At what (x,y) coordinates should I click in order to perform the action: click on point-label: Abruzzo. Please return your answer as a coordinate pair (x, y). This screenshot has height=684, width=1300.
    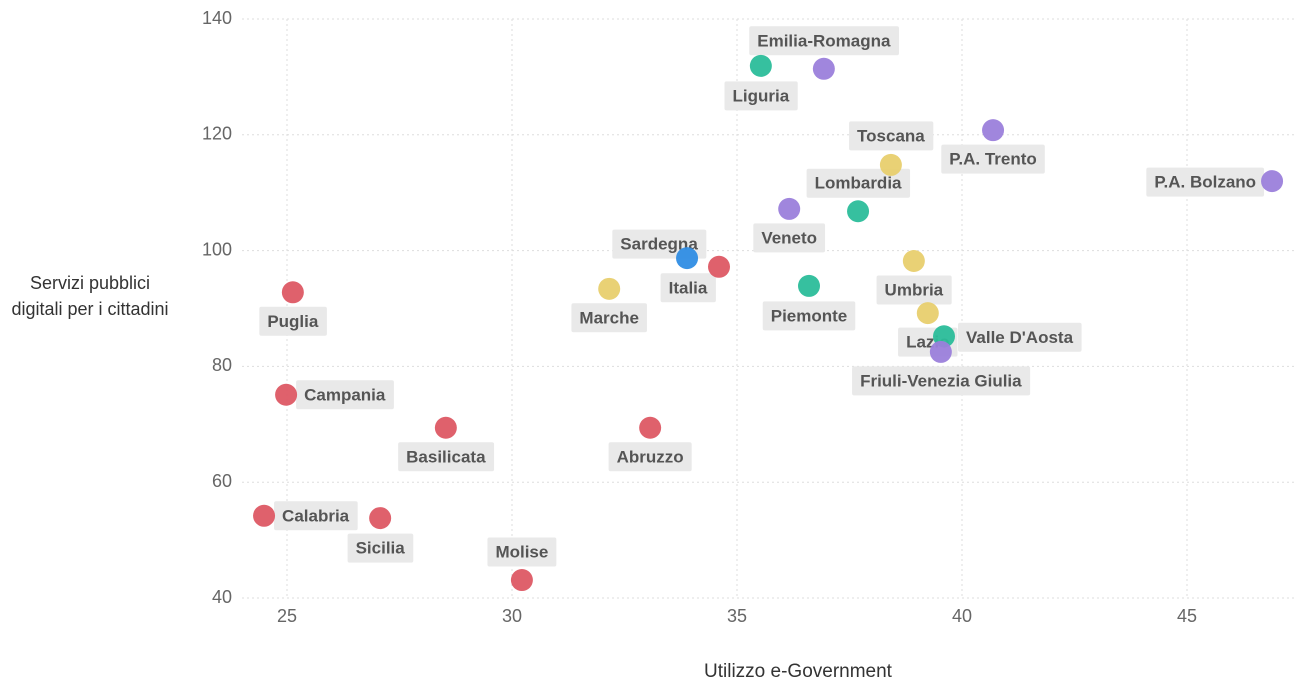
    Looking at the image, I should click on (650, 456).